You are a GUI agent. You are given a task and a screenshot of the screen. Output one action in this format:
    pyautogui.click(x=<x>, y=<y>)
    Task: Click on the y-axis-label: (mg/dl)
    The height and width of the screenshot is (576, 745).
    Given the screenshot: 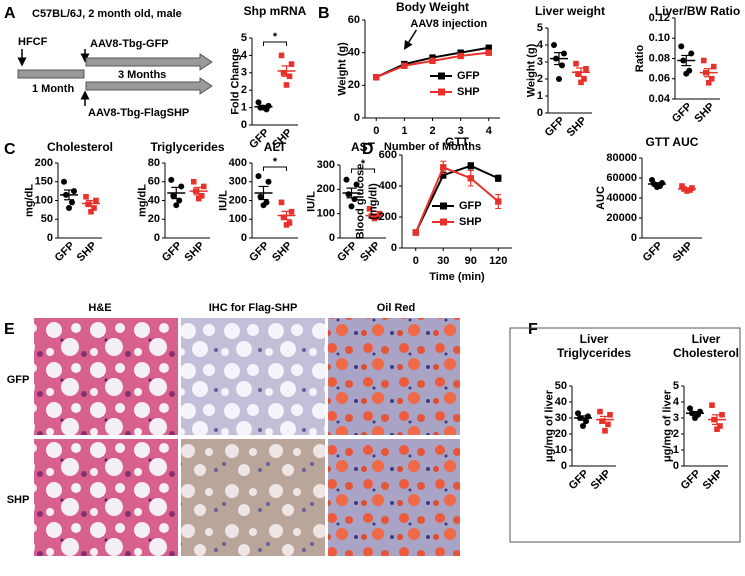 What is the action you would take?
    pyautogui.click(x=373, y=201)
    